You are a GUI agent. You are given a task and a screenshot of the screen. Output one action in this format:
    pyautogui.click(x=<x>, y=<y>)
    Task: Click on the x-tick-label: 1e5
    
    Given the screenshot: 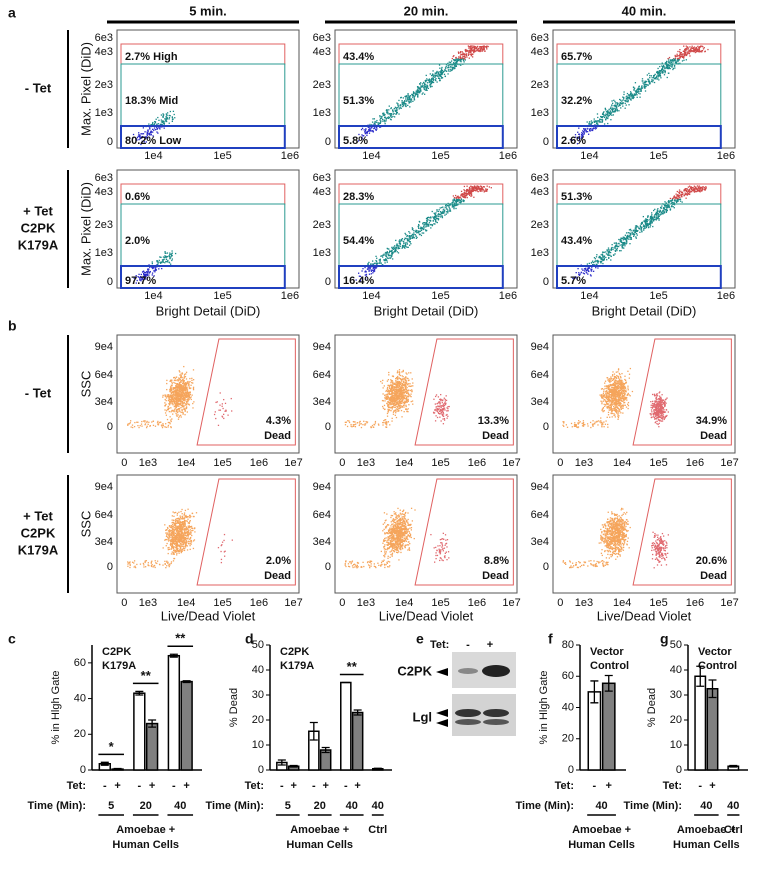 What is the action you would take?
    pyautogui.click(x=222, y=296)
    